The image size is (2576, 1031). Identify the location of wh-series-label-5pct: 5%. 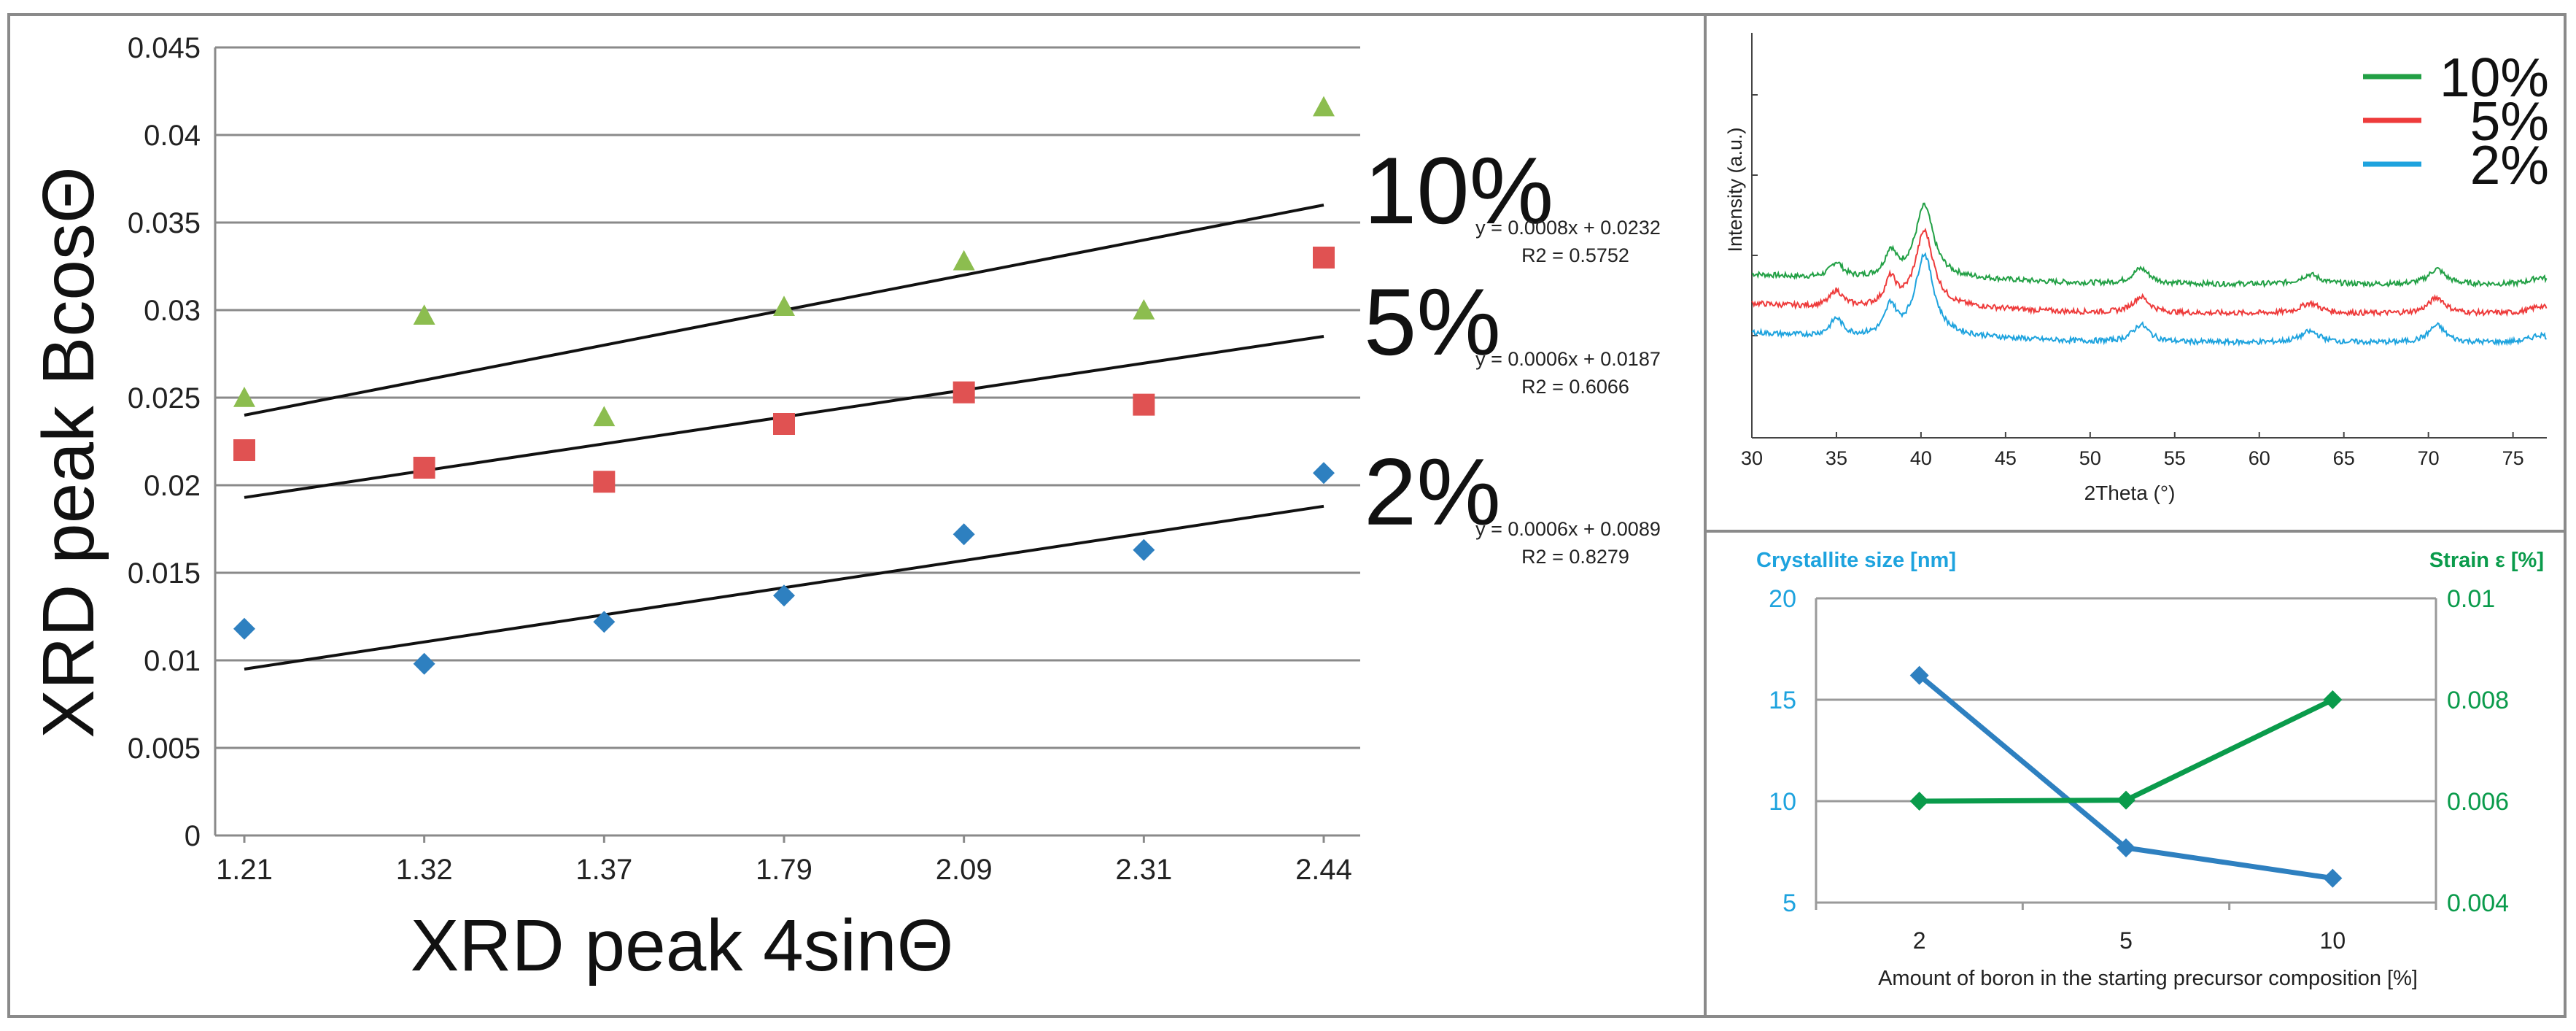
(1433, 322).